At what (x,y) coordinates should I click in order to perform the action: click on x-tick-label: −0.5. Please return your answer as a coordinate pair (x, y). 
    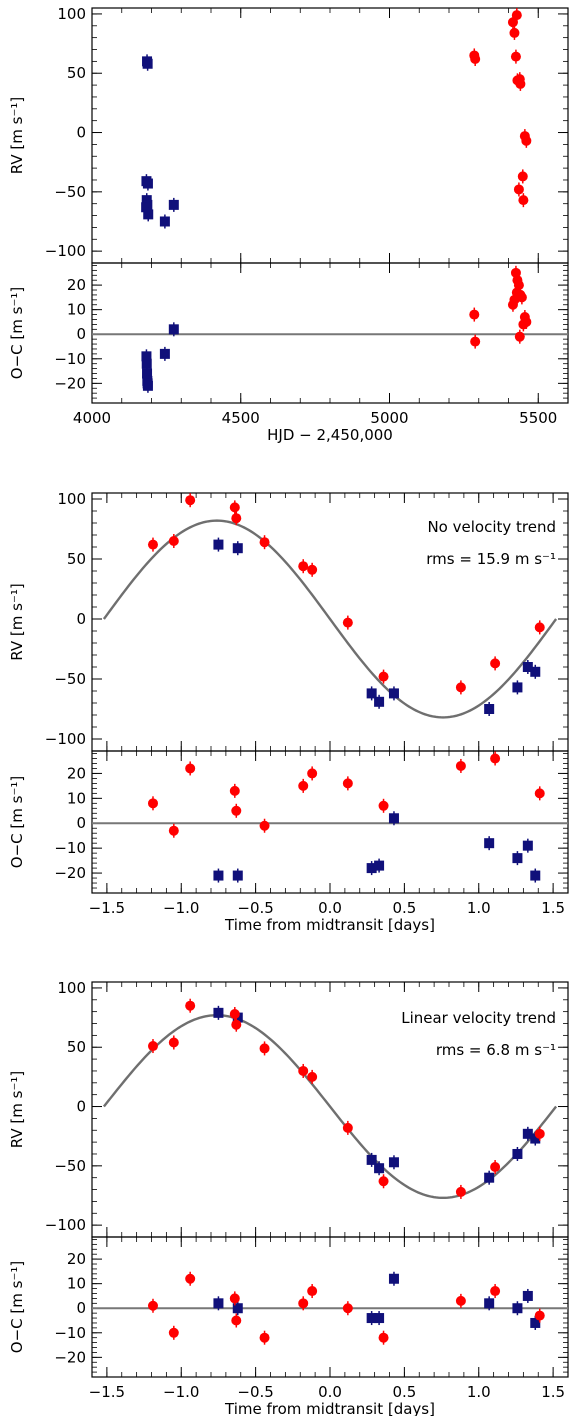
    Looking at the image, I should click on (255, 908).